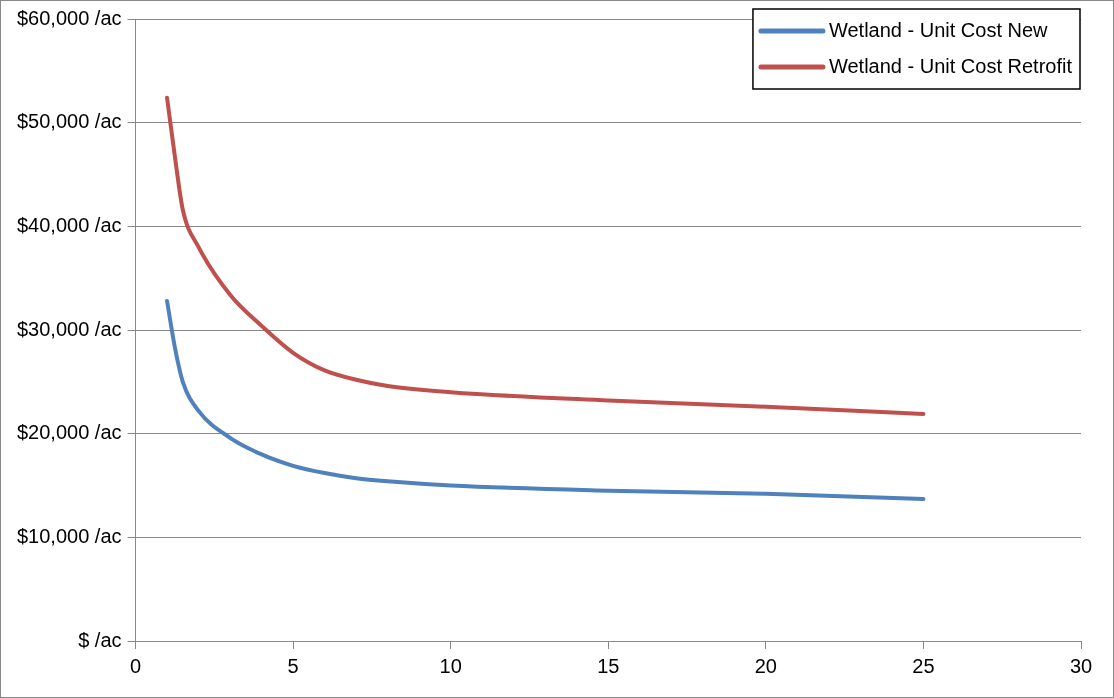 The height and width of the screenshot is (698, 1114). Describe the element at coordinates (923, 665) in the screenshot. I see `x-tick-label: 25` at that location.